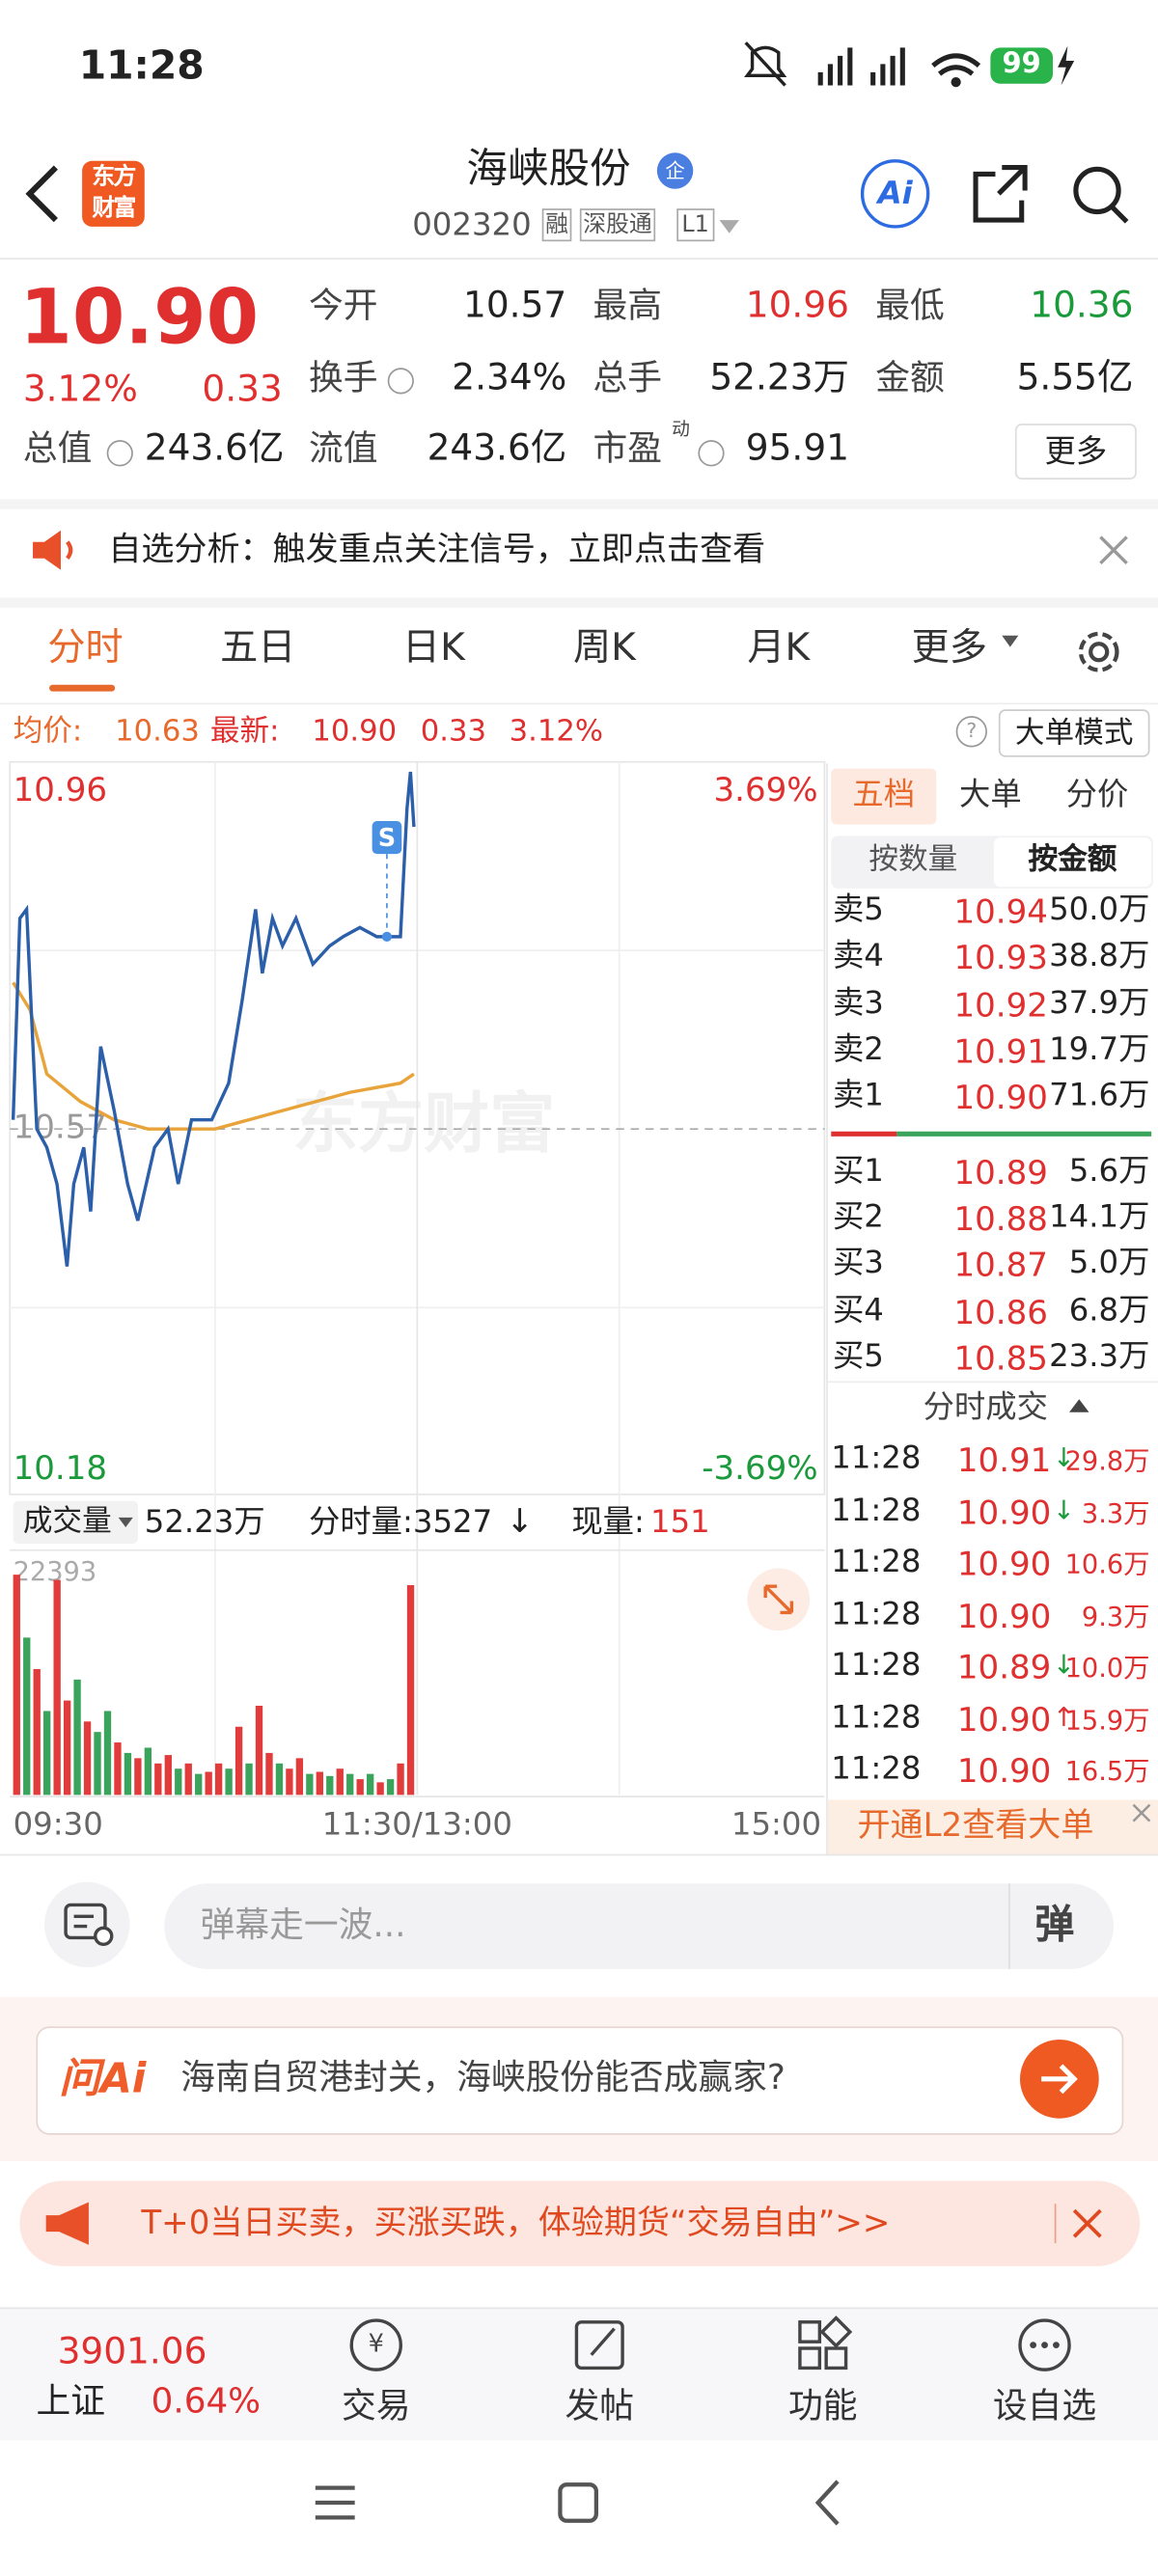 Image resolution: width=1158 pixels, height=2576 pixels. Describe the element at coordinates (60, 1469) in the screenshot. I see `y-tick-label: 10.18` at that location.